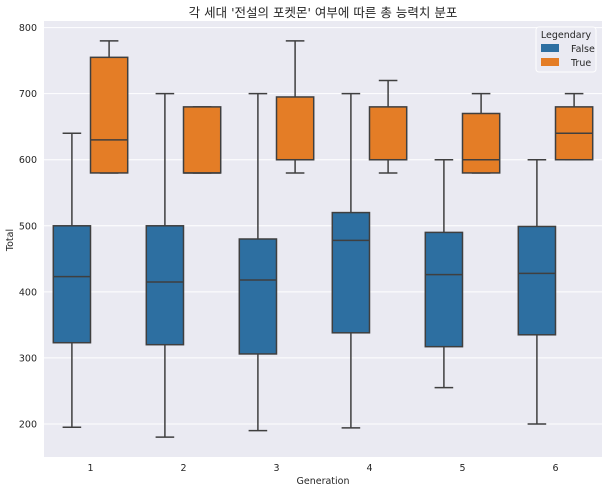 The width and height of the screenshot is (609, 493). What do you see at coordinates (10, 240) in the screenshot?
I see `y-axis-label: Total` at bounding box center [10, 240].